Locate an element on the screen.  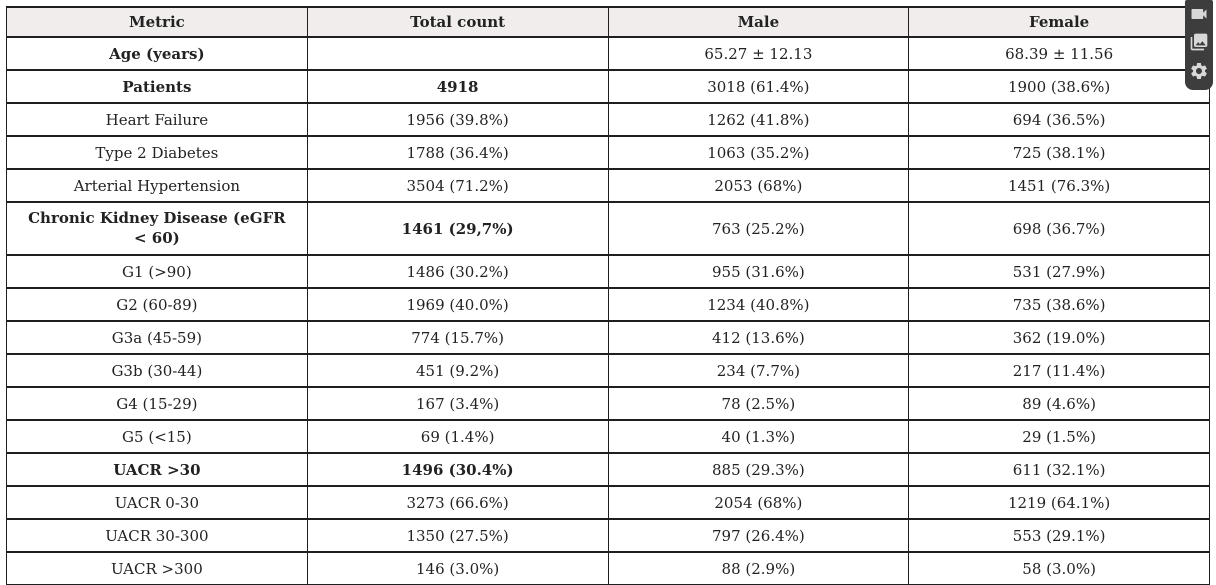
cell-female: 531 (27.9%) is located at coordinates (1059, 271).